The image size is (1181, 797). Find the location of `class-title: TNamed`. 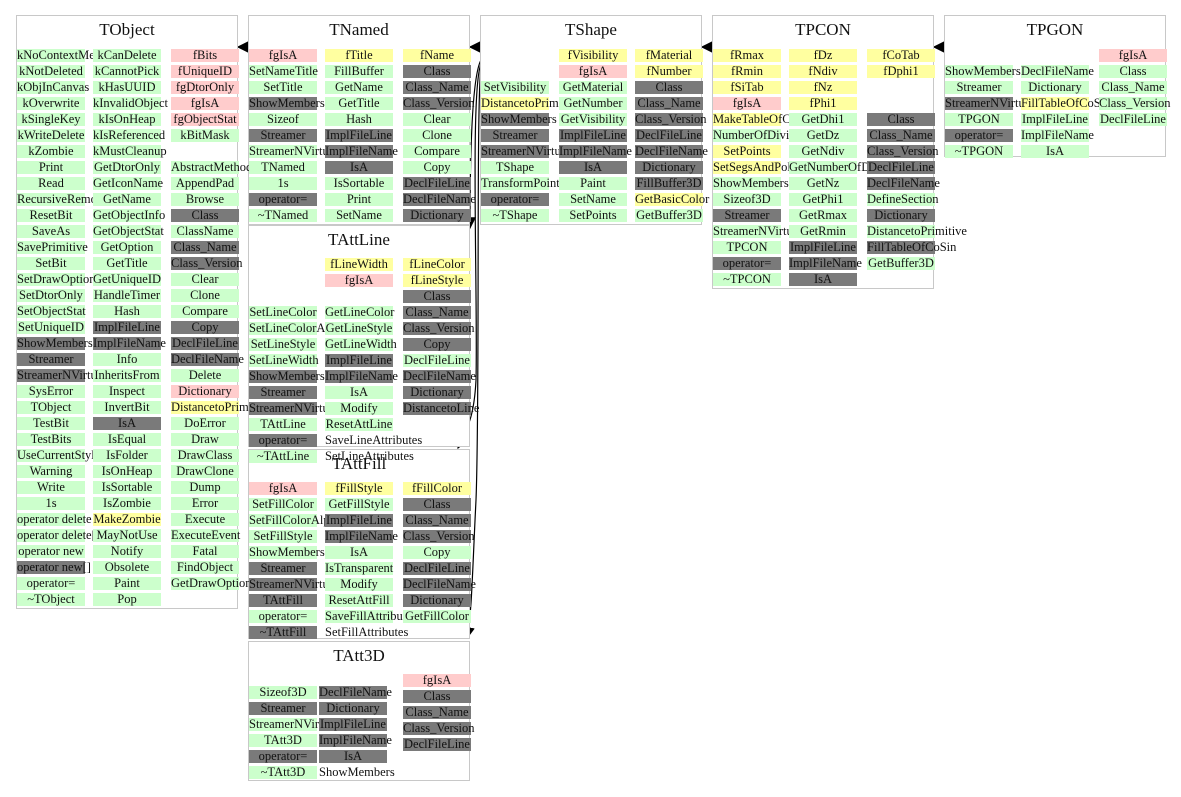

class-title: TNamed is located at coordinates (359, 29).